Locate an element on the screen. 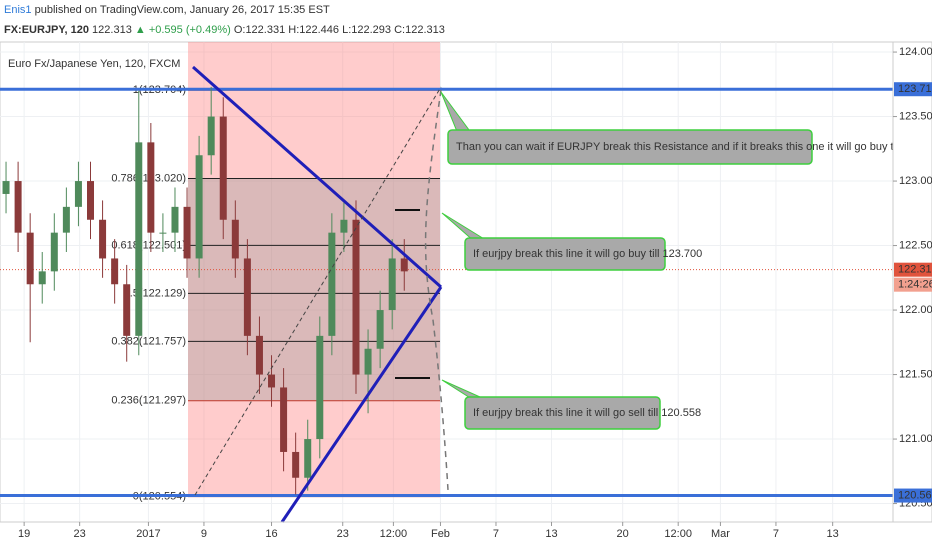  fib-label: 0.382(121.757) is located at coordinates (148, 341).